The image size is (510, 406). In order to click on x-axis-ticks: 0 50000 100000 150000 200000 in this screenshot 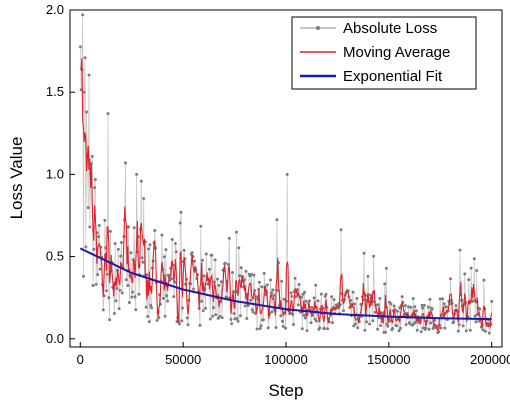, I will do `click(293, 354)`.